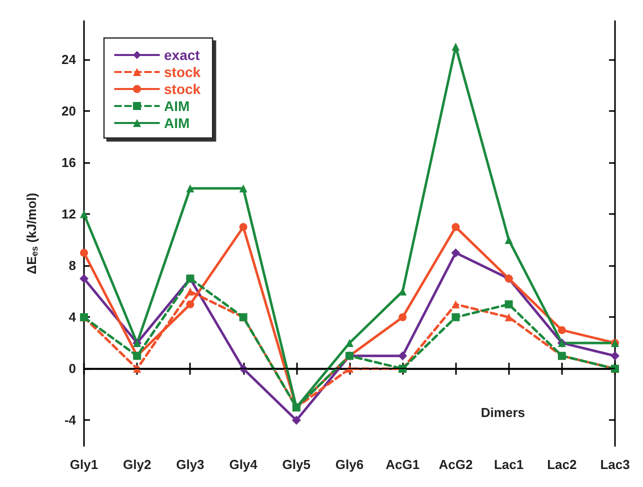 The width and height of the screenshot is (643, 487). I want to click on y-tick-label: 8, so click(72, 266).